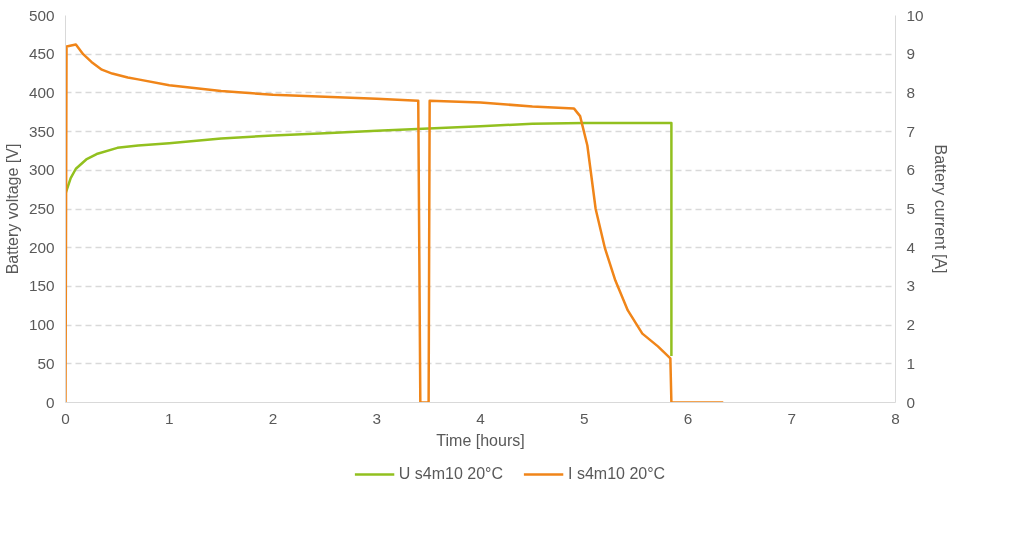 The height and width of the screenshot is (535, 1010). I want to click on y-tick-label: 500, so click(41, 15).